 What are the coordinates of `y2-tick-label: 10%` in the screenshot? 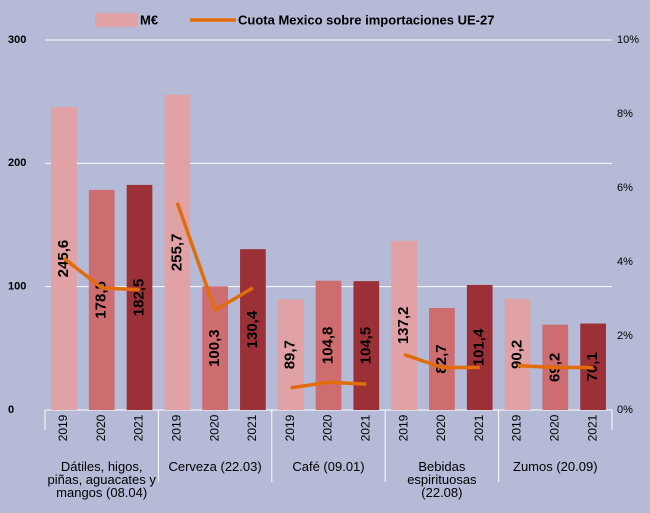 It's located at (628, 40).